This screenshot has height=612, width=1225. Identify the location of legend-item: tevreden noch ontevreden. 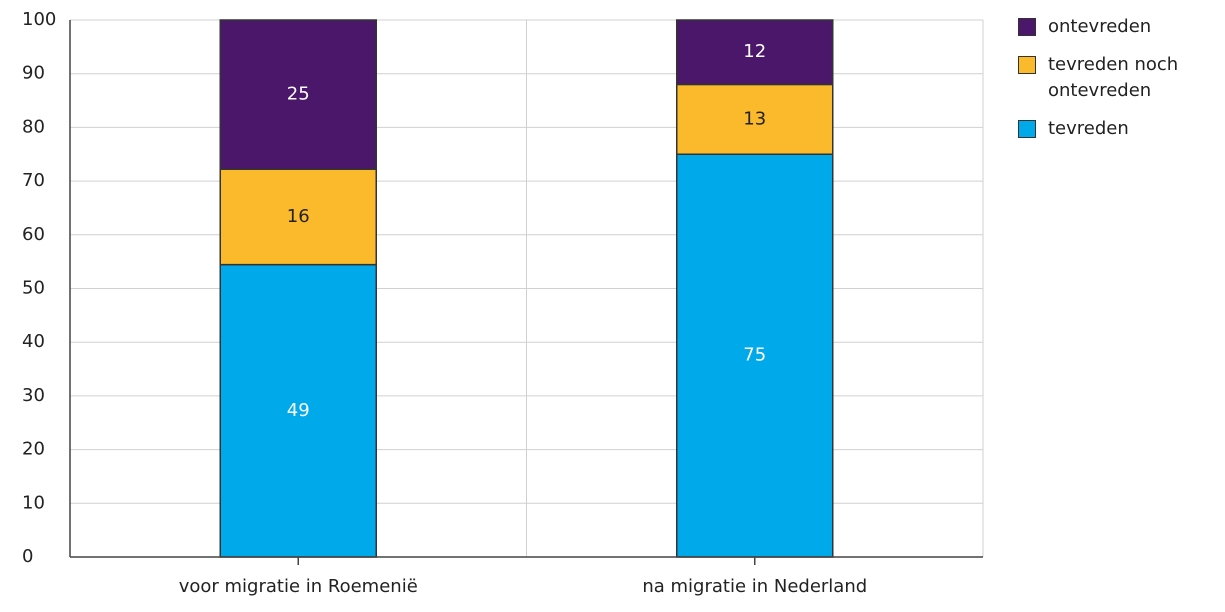
(1118, 78).